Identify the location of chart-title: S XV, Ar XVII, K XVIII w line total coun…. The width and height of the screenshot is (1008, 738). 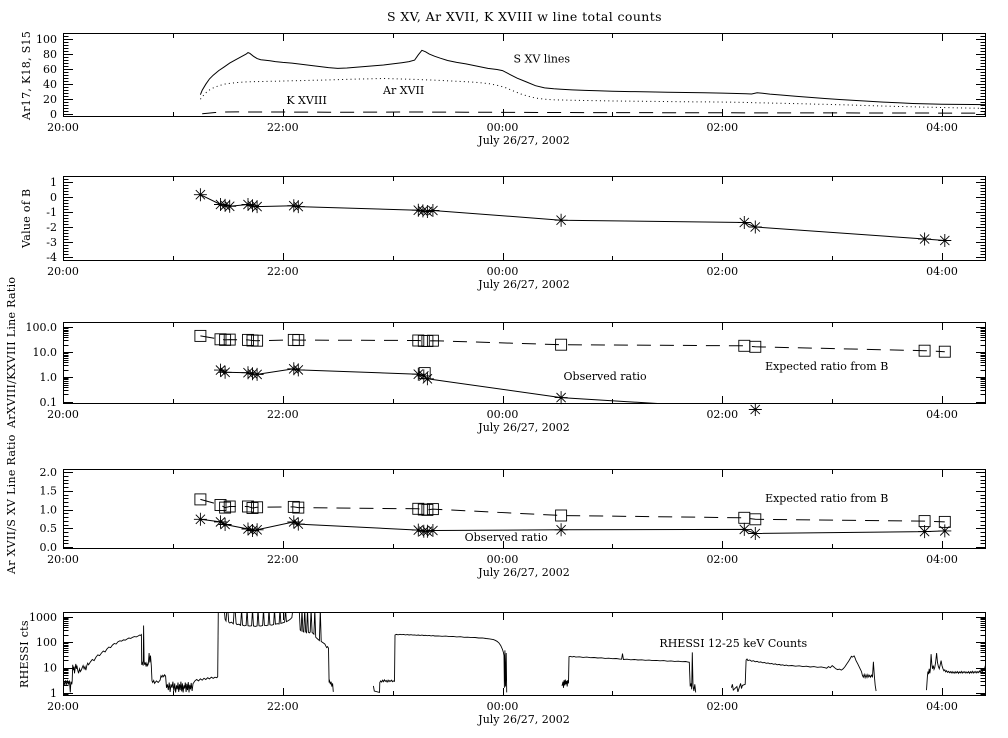
(524, 16).